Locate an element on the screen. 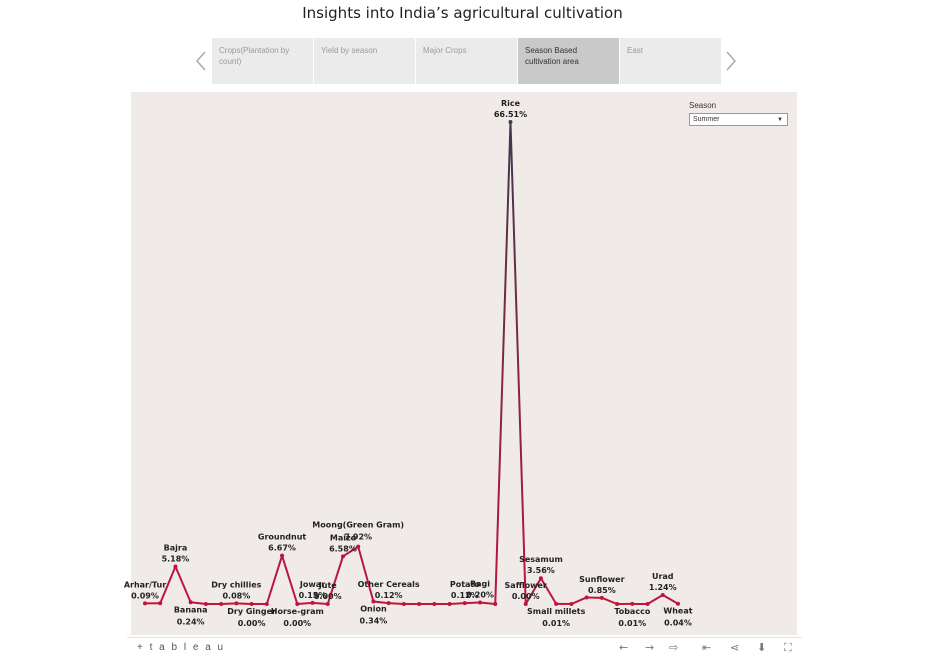 The width and height of the screenshot is (925, 657). tableau-toolbar: + t a b l e a u ← → ⇨ ⇤ ⋖ ⬇ ⛶ is located at coordinates (464, 647).